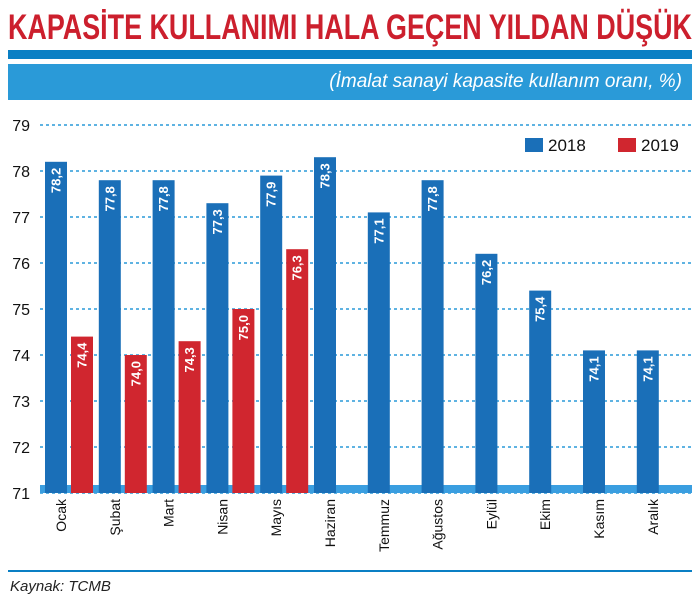  Describe the element at coordinates (135, 373) in the screenshot. I see `data-label: 74,0` at that location.